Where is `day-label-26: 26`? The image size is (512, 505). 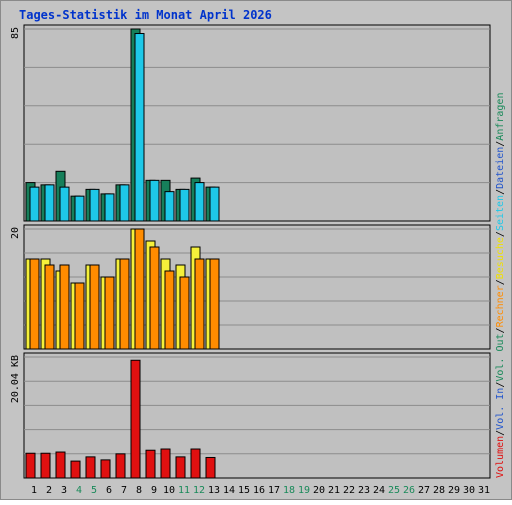
day-label-26: 26 is located at coordinates (409, 490).